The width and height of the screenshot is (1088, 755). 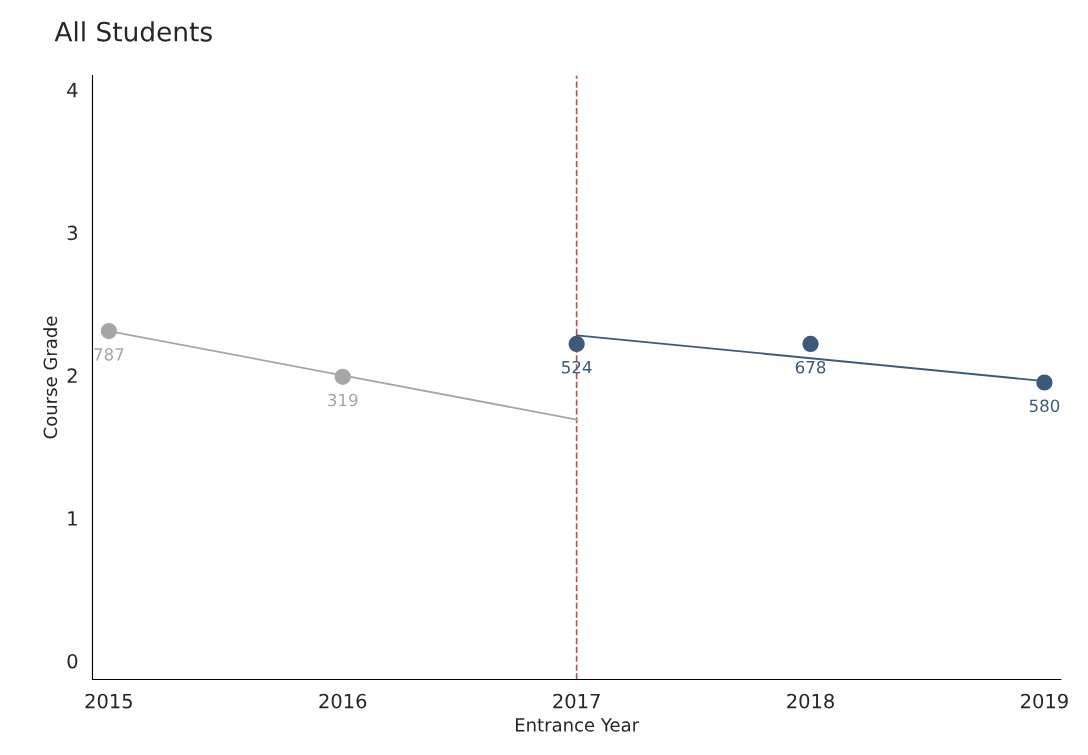 What do you see at coordinates (1044, 701) in the screenshot?
I see `x-tick-label: 2019` at bounding box center [1044, 701].